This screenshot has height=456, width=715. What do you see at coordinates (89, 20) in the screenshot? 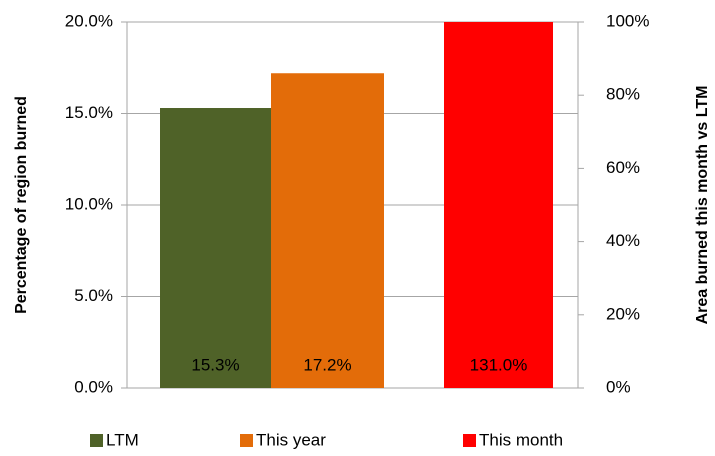
I see `y-tick-label: 20.0%` at bounding box center [89, 20].